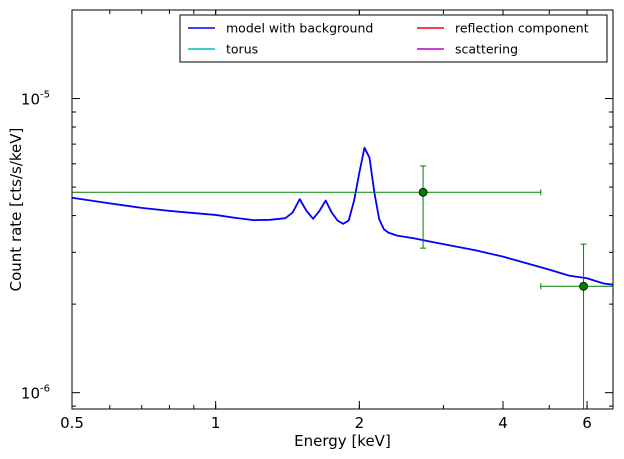 The height and width of the screenshot is (459, 624). Describe the element at coordinates (223, 49) in the screenshot. I see `legend-entry-2: torus` at that location.